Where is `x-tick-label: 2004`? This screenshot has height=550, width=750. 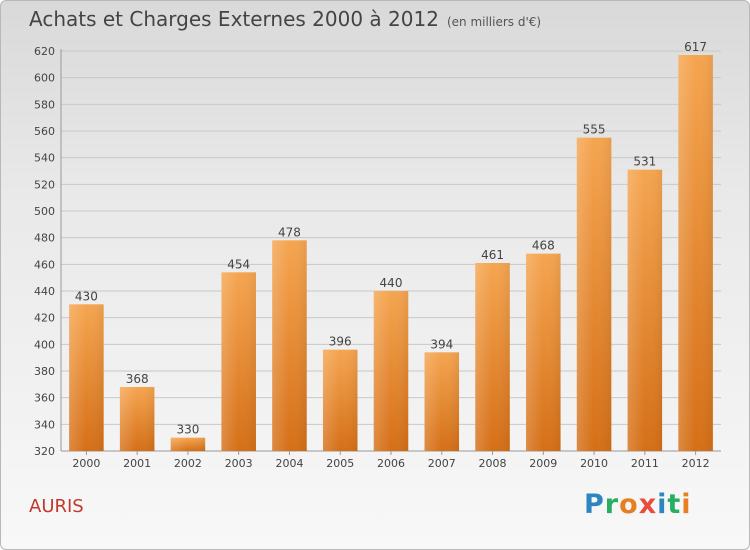 x-tick-label: 2004 is located at coordinates (289, 463).